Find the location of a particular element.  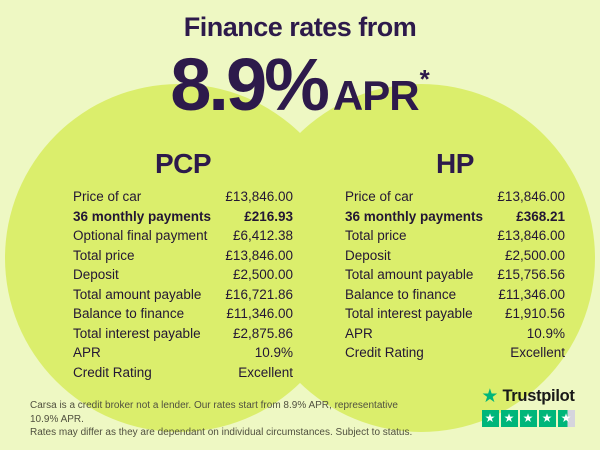

table-row: Optional final payment £6,412.38 is located at coordinates (183, 238).